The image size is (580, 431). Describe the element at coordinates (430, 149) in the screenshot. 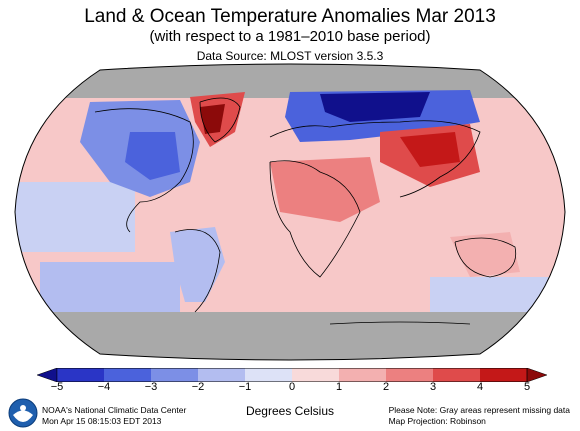

I see `central-asia-hot-core` at that location.